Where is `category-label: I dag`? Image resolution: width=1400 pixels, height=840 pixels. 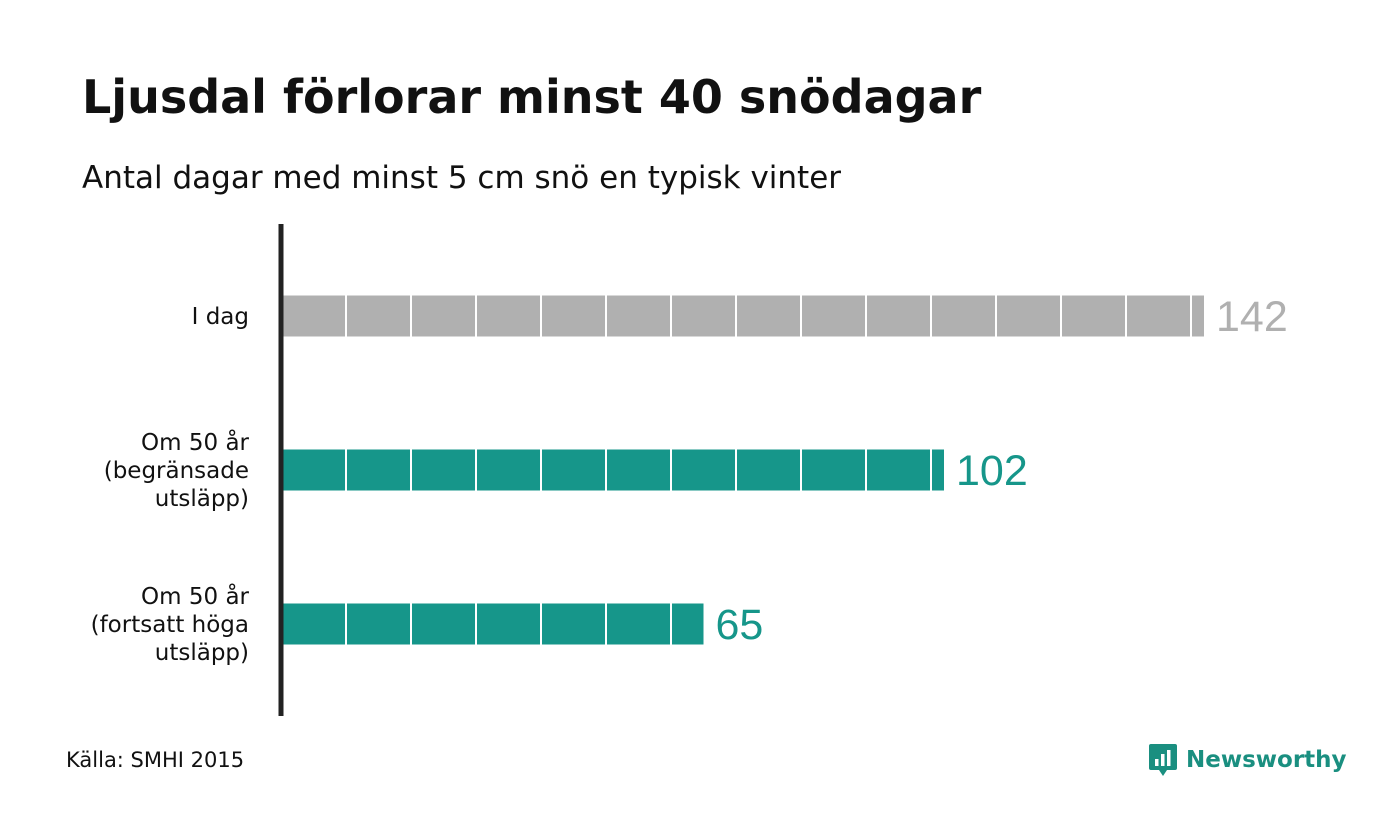 category-label: I dag is located at coordinates (220, 317).